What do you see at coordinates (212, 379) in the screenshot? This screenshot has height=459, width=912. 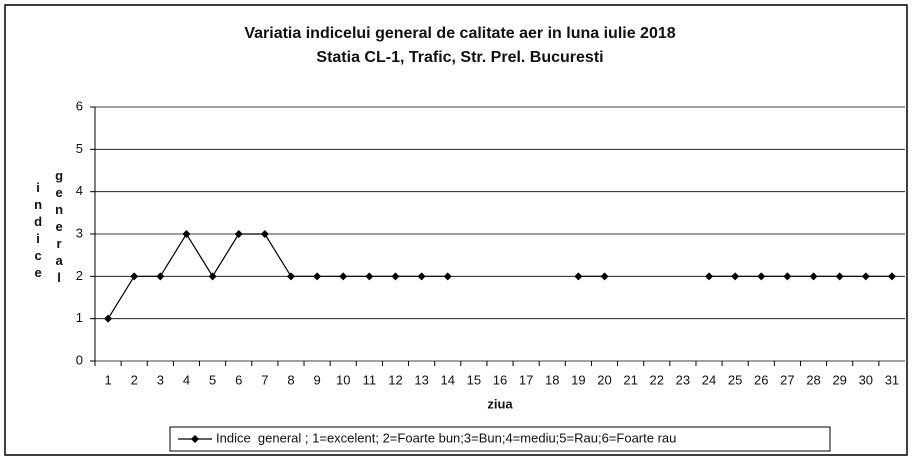 I see `x-tick-label: 5` at bounding box center [212, 379].